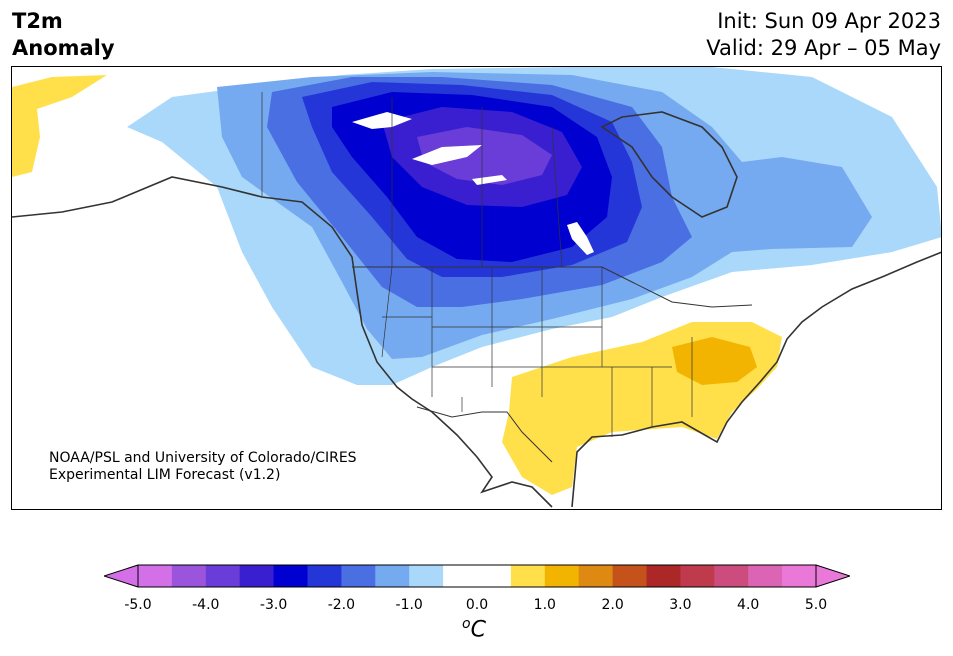  Describe the element at coordinates (206, 605) in the screenshot. I see `colorbar-tick-label: -4.0` at that location.